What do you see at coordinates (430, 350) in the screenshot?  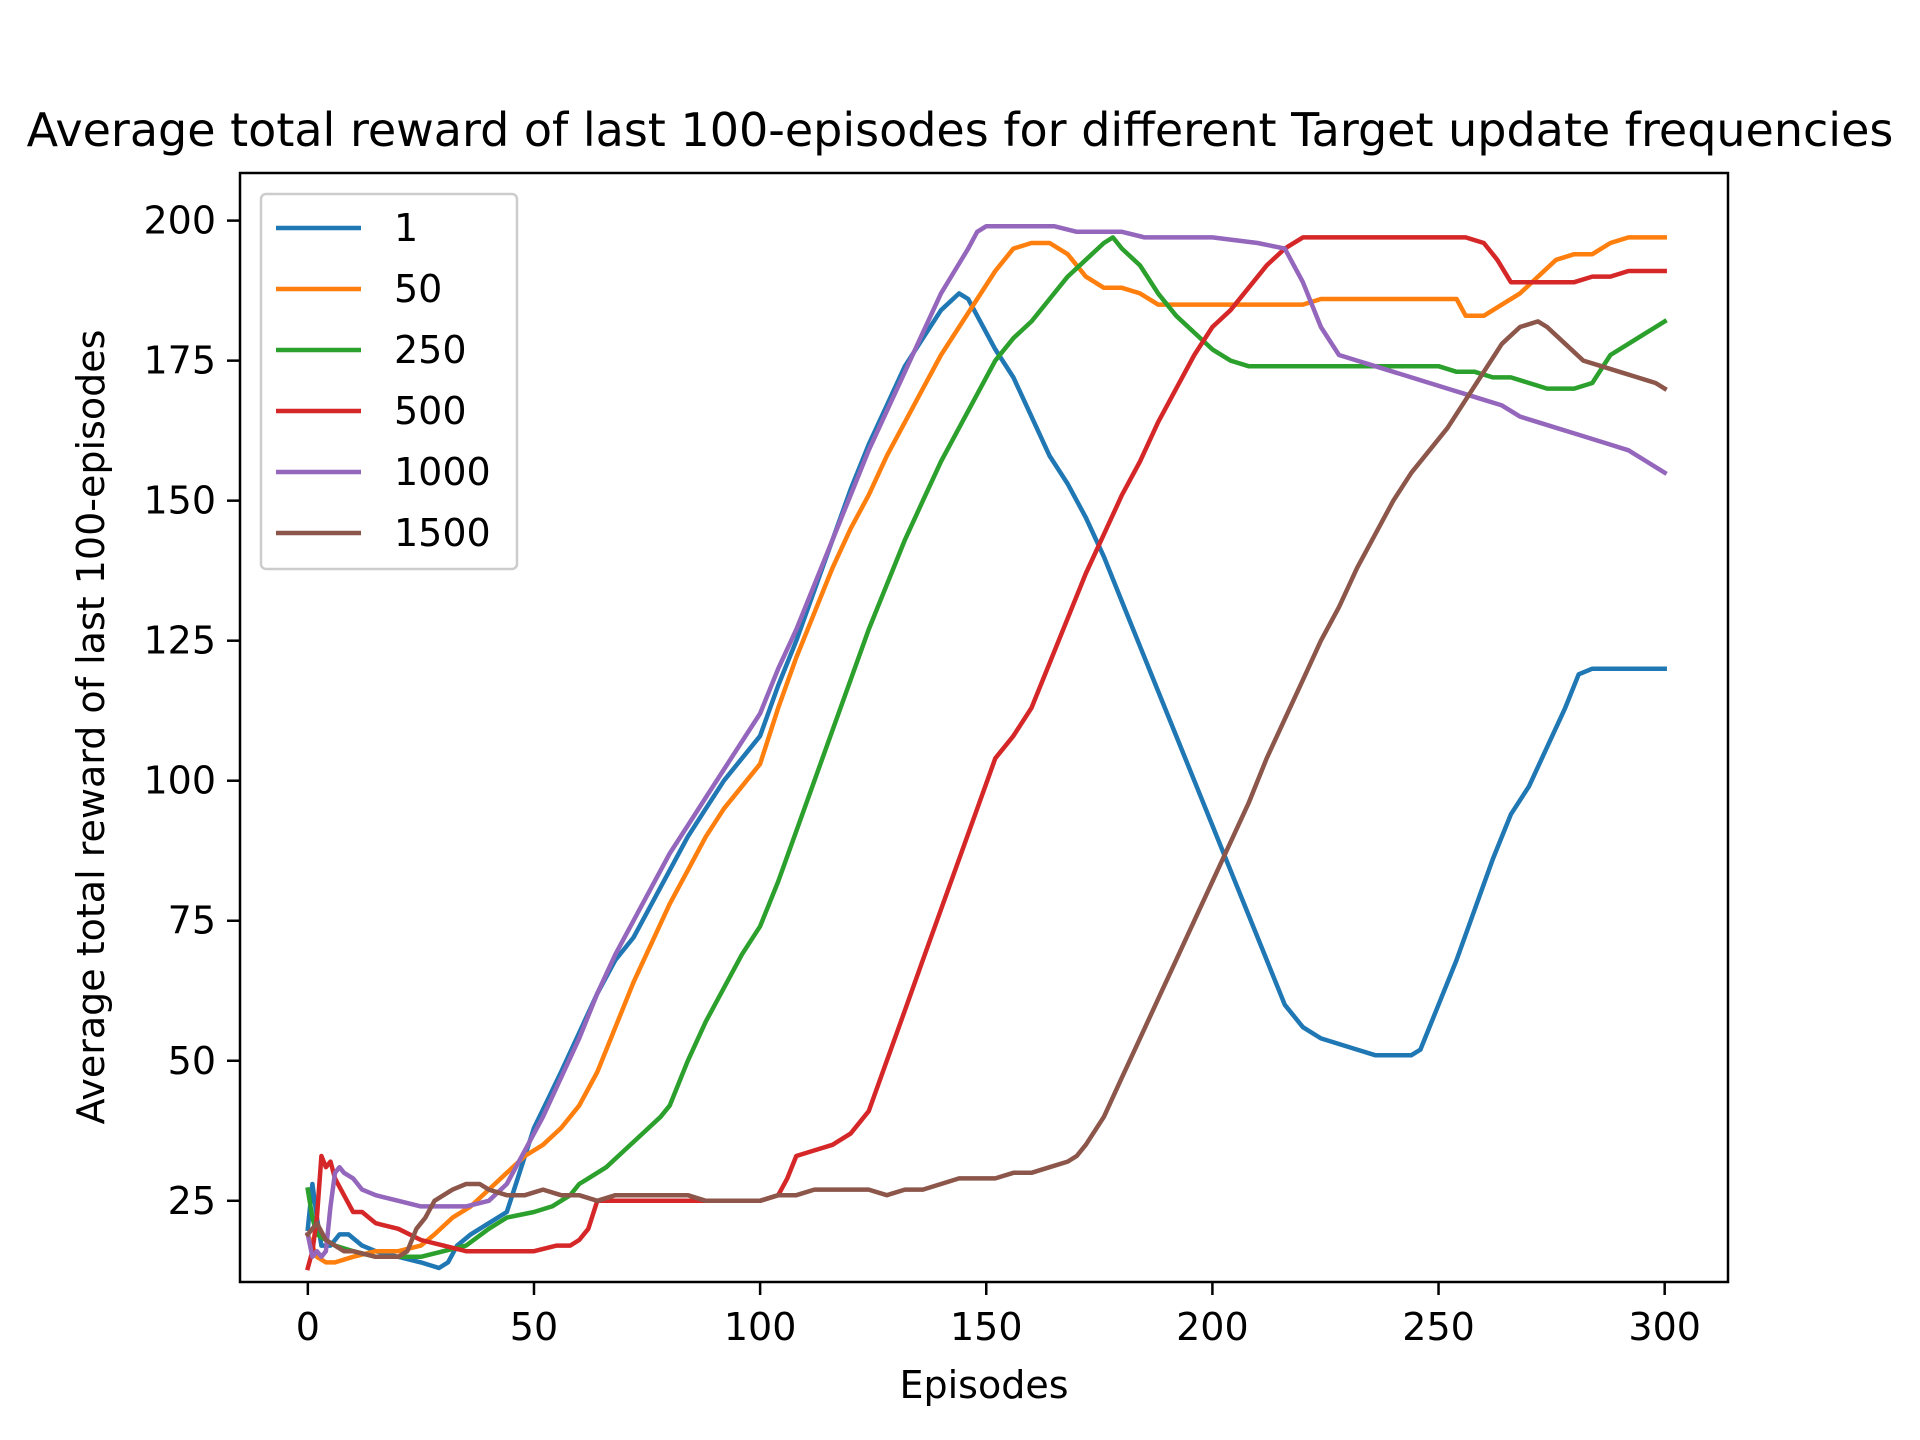 I see `legend-label: 250` at bounding box center [430, 350].